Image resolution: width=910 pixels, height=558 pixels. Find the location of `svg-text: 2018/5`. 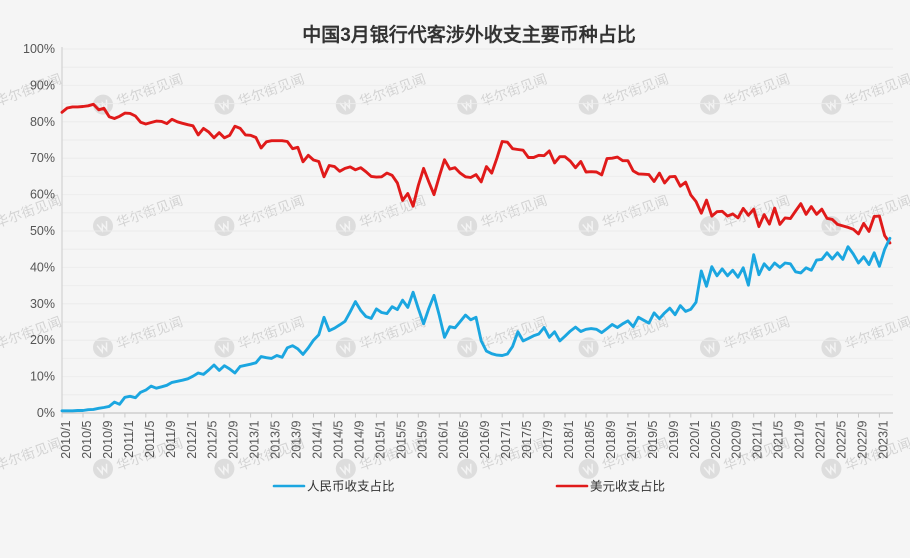

svg-text: 2018/5 is located at coordinates (590, 439).